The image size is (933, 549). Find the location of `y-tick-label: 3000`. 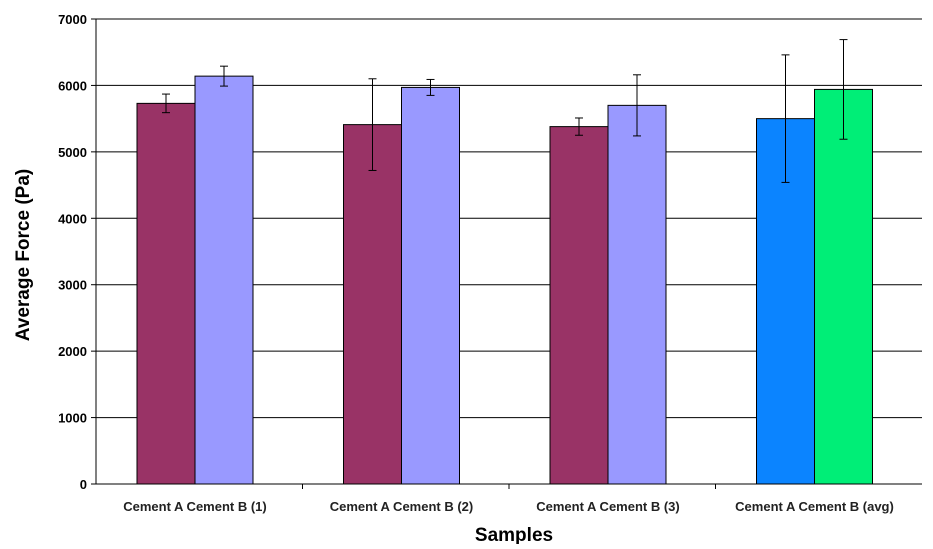

y-tick-label: 3000 is located at coordinates (72, 285).